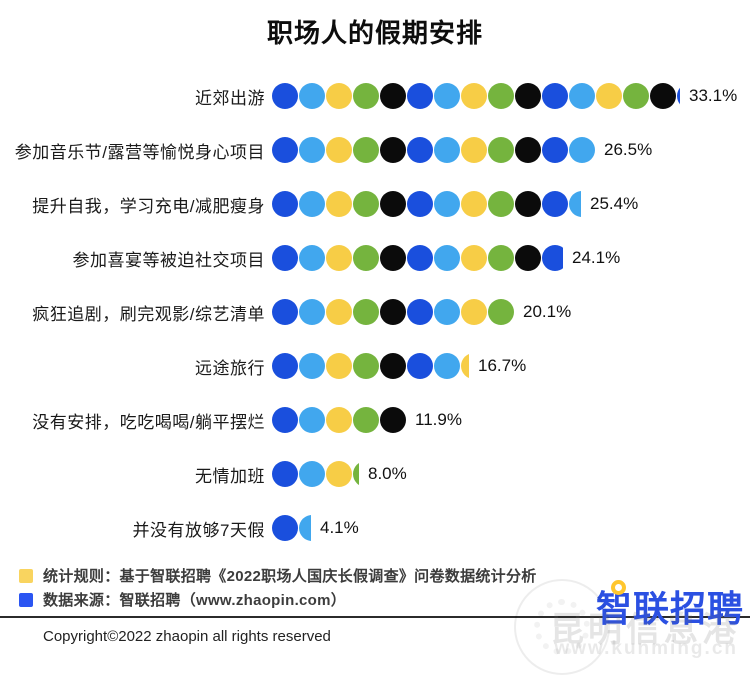 The width and height of the screenshot is (750, 675). Describe the element at coordinates (168, 260) in the screenshot. I see `category-label: 参加喜宴等被迫社交项目` at that location.